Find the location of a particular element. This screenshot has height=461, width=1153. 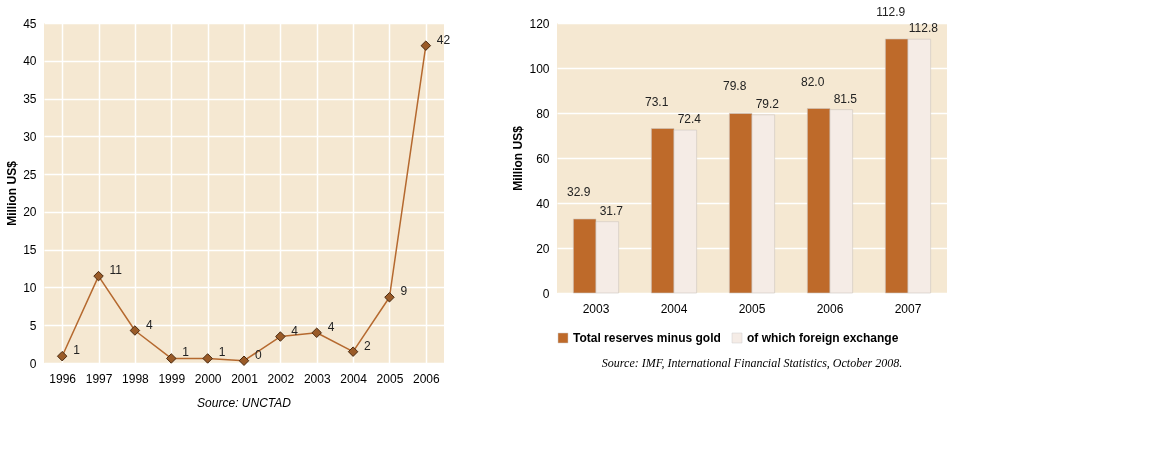

data-label: 79.2 is located at coordinates (767, 103).